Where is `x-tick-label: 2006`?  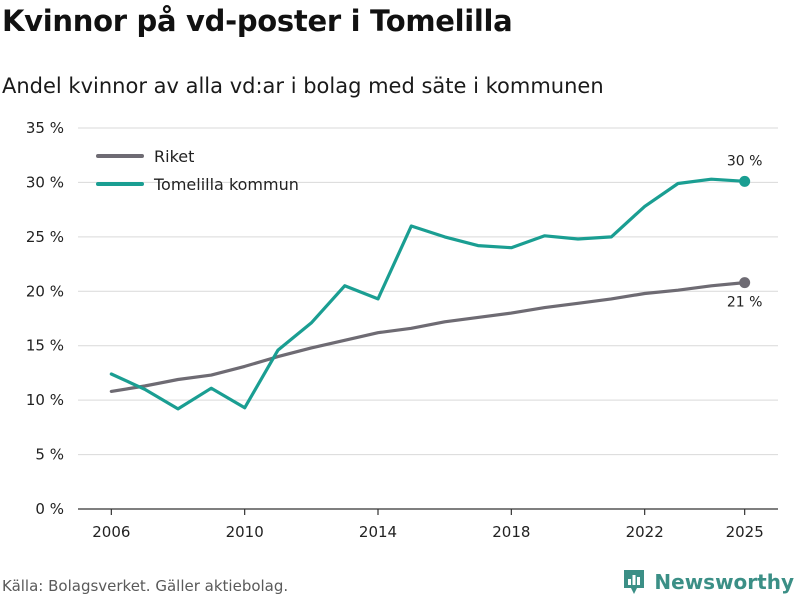
x-tick-label: 2006 is located at coordinates (111, 532).